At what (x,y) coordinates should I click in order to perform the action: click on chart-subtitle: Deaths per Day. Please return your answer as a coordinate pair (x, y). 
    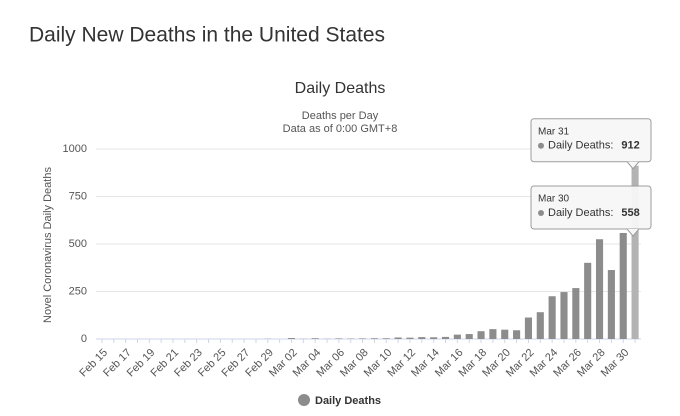
    Looking at the image, I should click on (340, 116).